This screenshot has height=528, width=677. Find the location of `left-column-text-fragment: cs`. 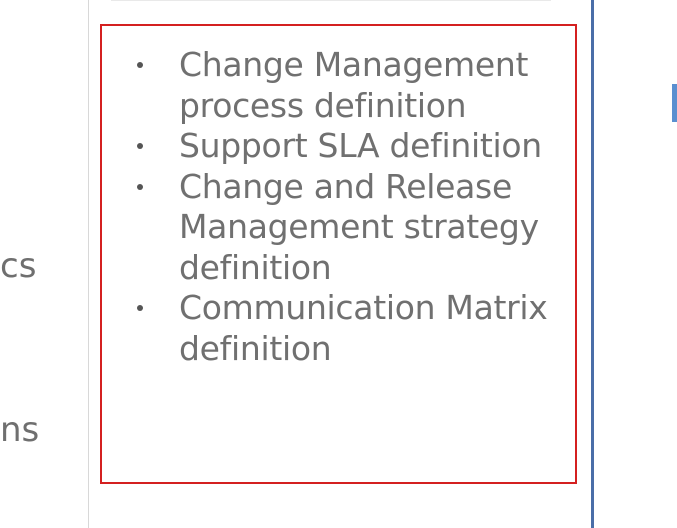

left-column-text-fragment: cs is located at coordinates (18, 266).